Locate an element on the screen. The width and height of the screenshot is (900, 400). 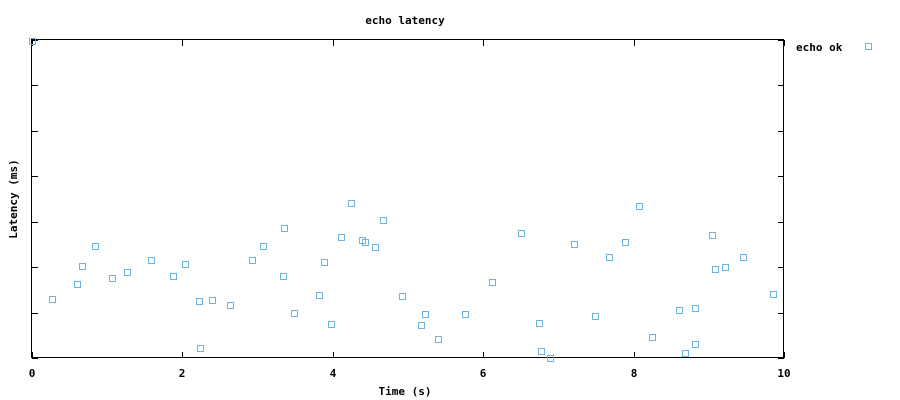
legend: echo ok is located at coordinates (834, 47).